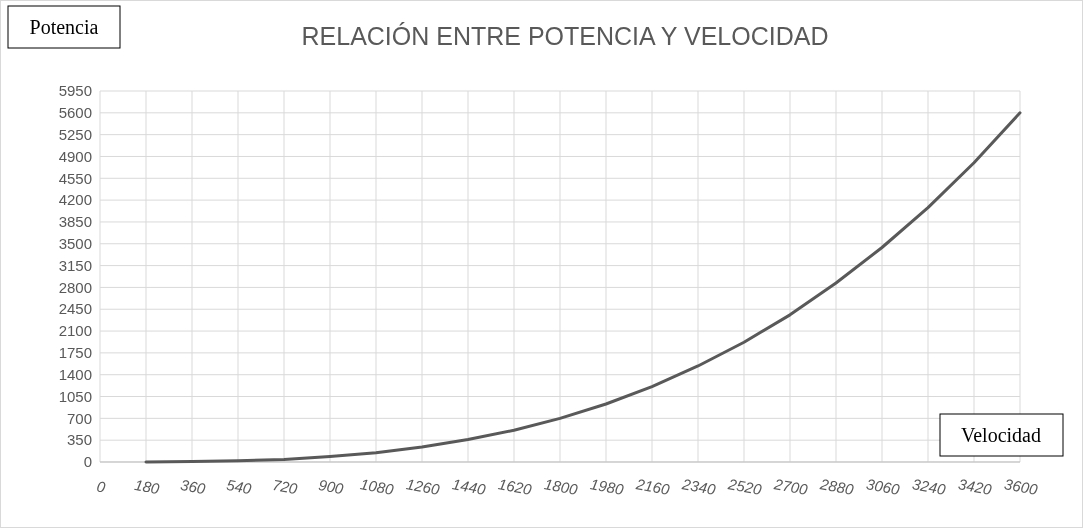  What do you see at coordinates (193, 487) in the screenshot?
I see `x-tick-label: 360` at bounding box center [193, 487].